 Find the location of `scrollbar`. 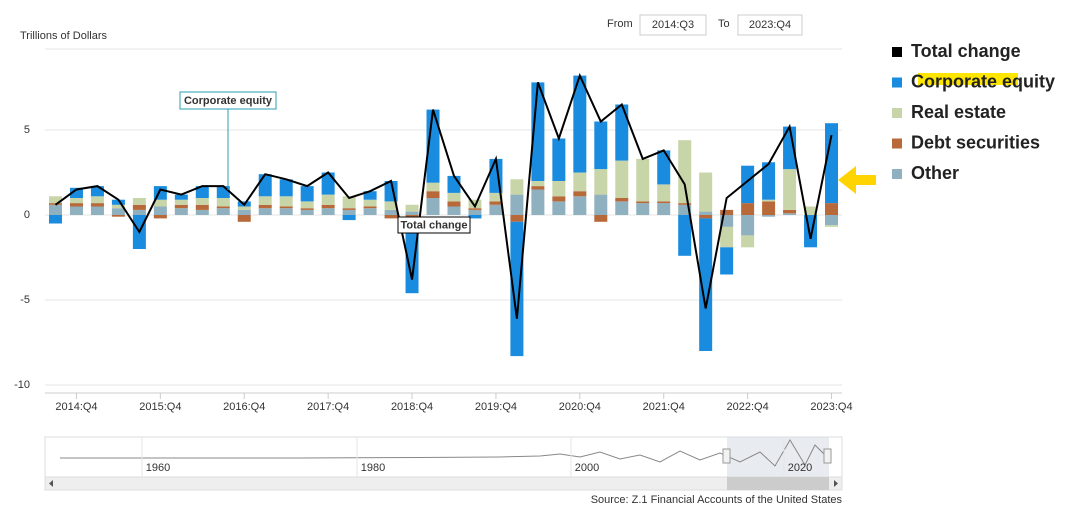

scrollbar is located at coordinates (443, 483).